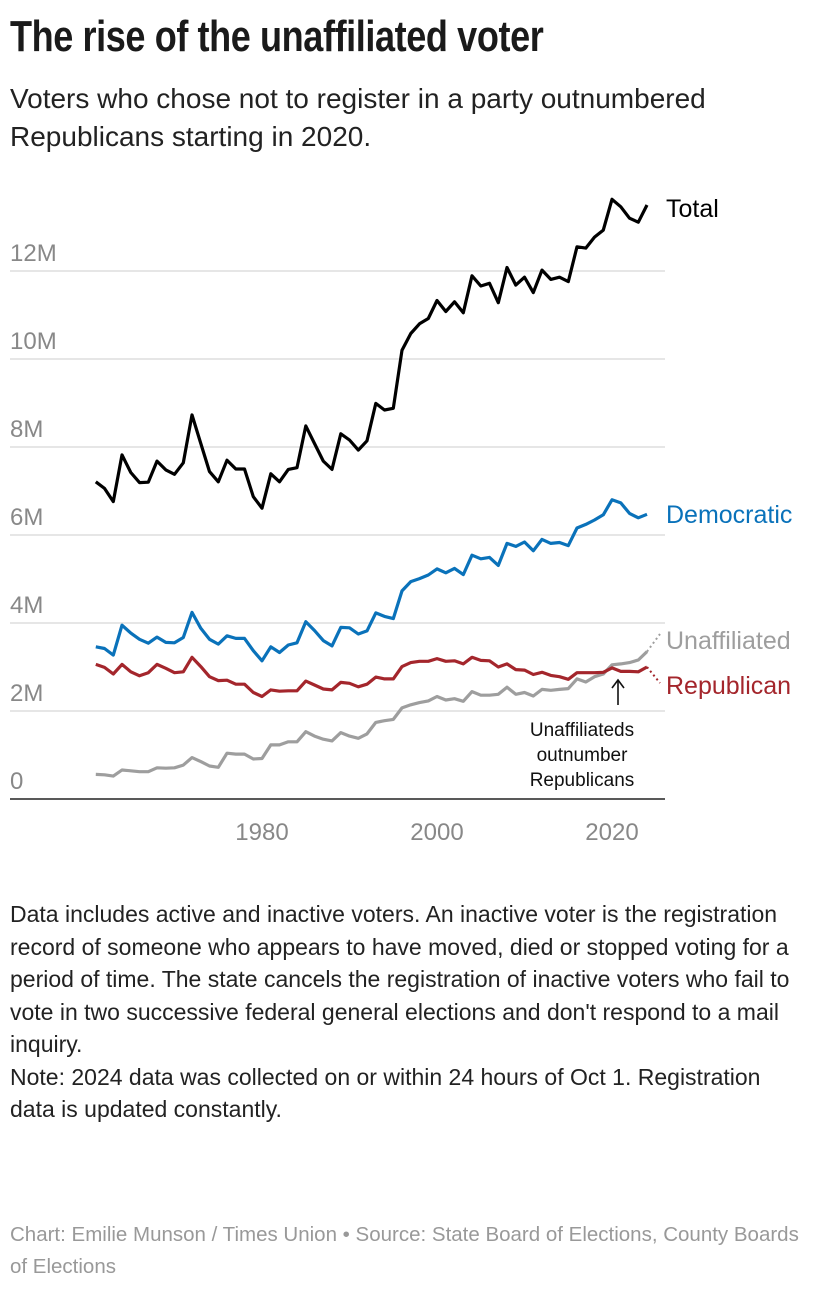  Describe the element at coordinates (26, 517) in the screenshot. I see `y-tick-label: 6M` at that location.